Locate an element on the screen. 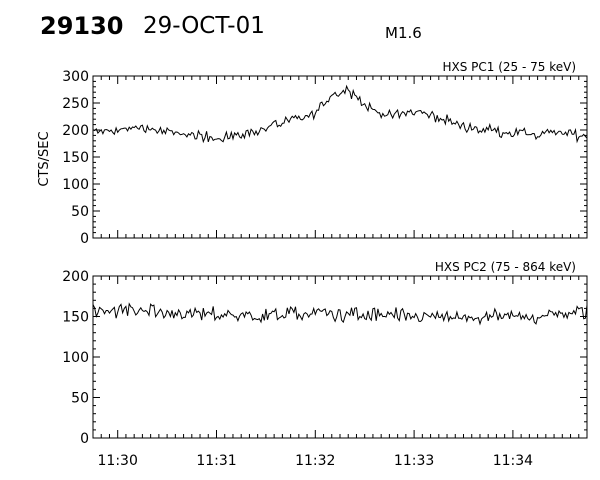 The height and width of the screenshot is (480, 600). y-tick-label: 300 is located at coordinates (75, 77).